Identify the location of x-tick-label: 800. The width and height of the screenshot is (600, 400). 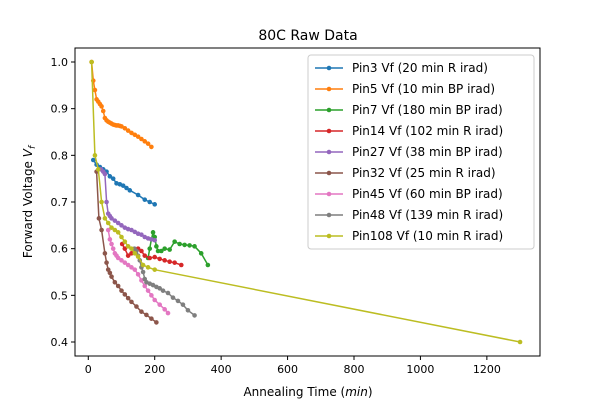
(354, 369).